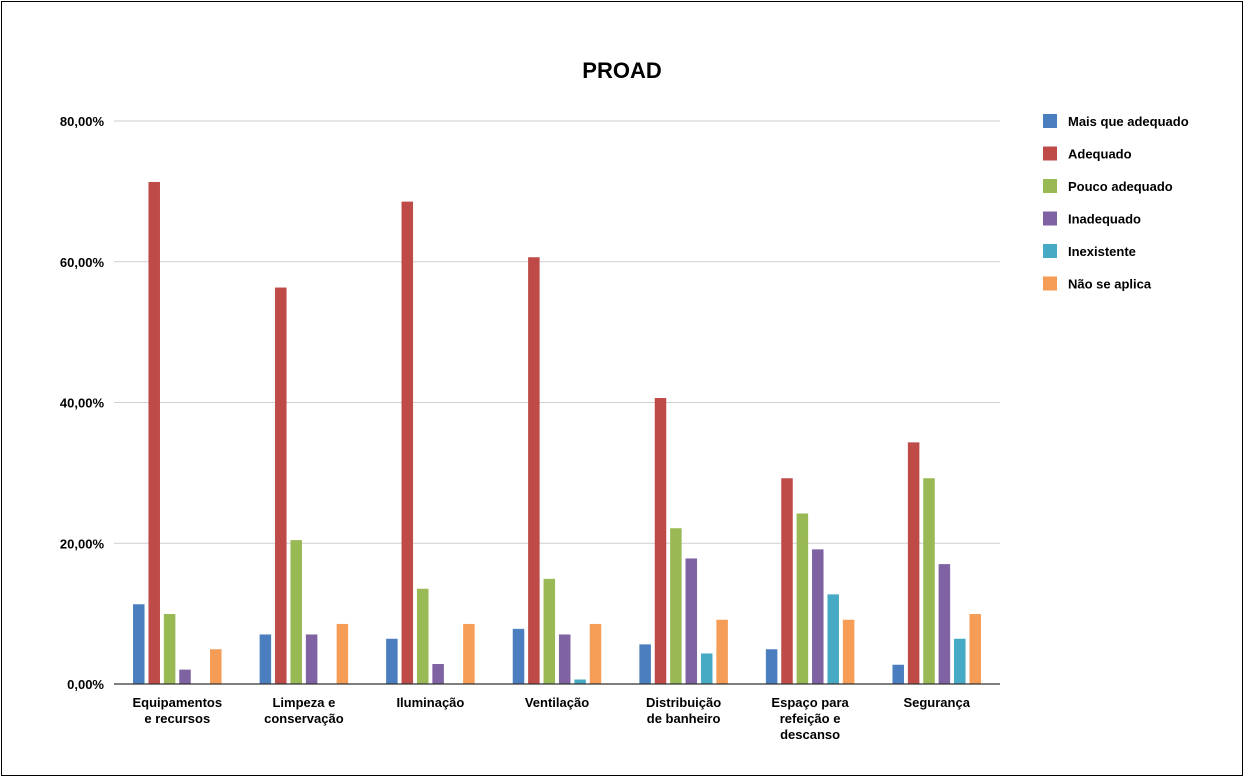  Describe the element at coordinates (1100, 154) in the screenshot. I see `legend-label: Adequado` at that location.